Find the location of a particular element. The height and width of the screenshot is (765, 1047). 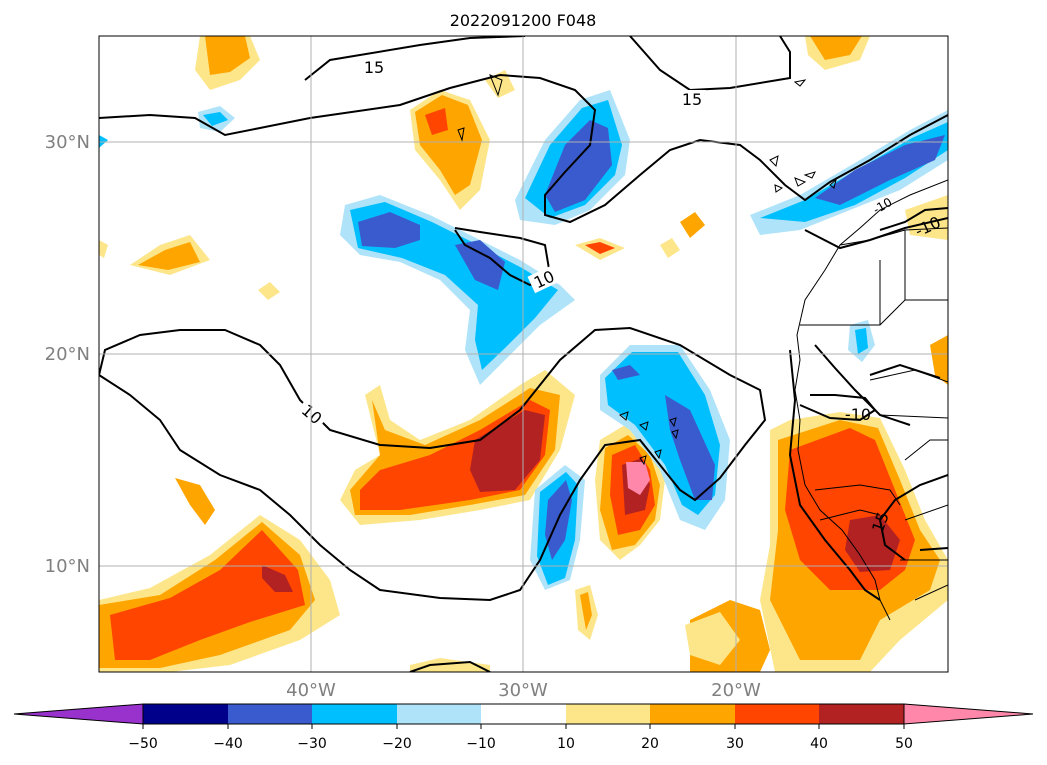

lat-label: 10°N is located at coordinates (67, 566).